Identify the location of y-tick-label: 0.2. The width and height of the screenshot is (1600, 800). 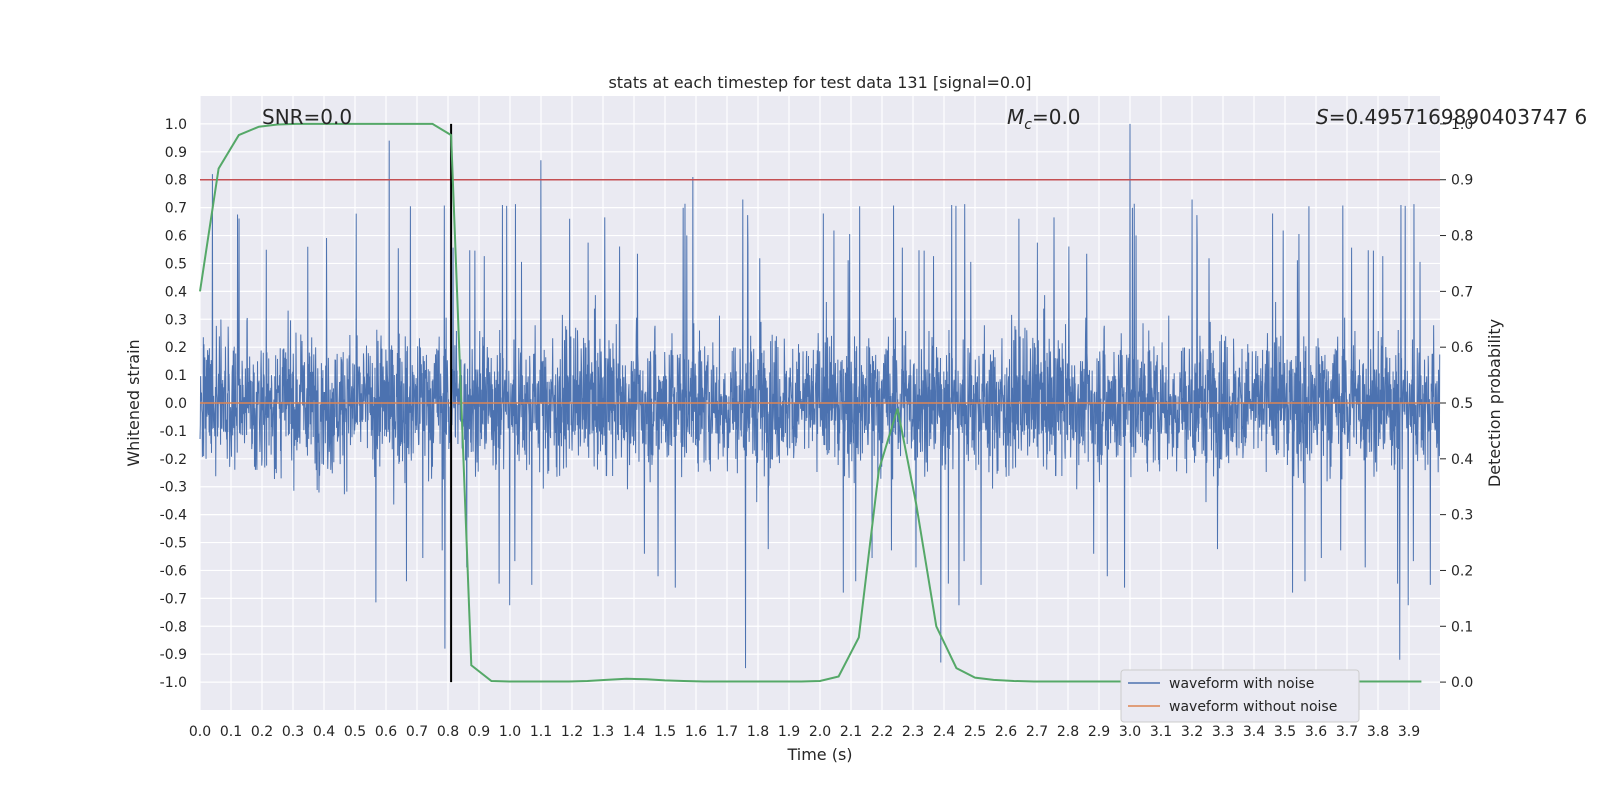
(176, 348).